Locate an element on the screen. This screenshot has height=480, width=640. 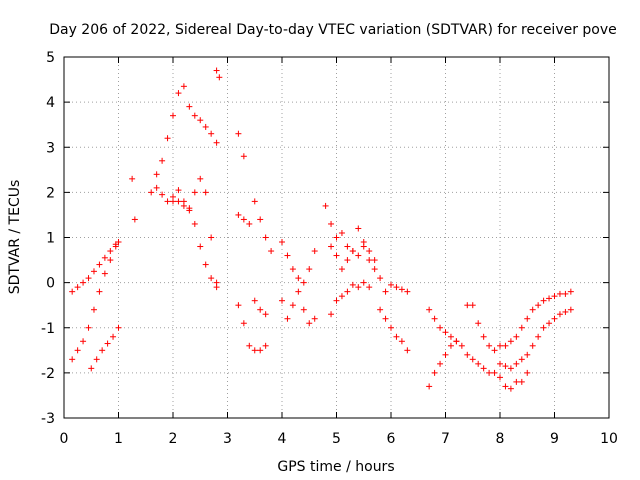
y-tick-label: -2 is located at coordinates (48, 374).